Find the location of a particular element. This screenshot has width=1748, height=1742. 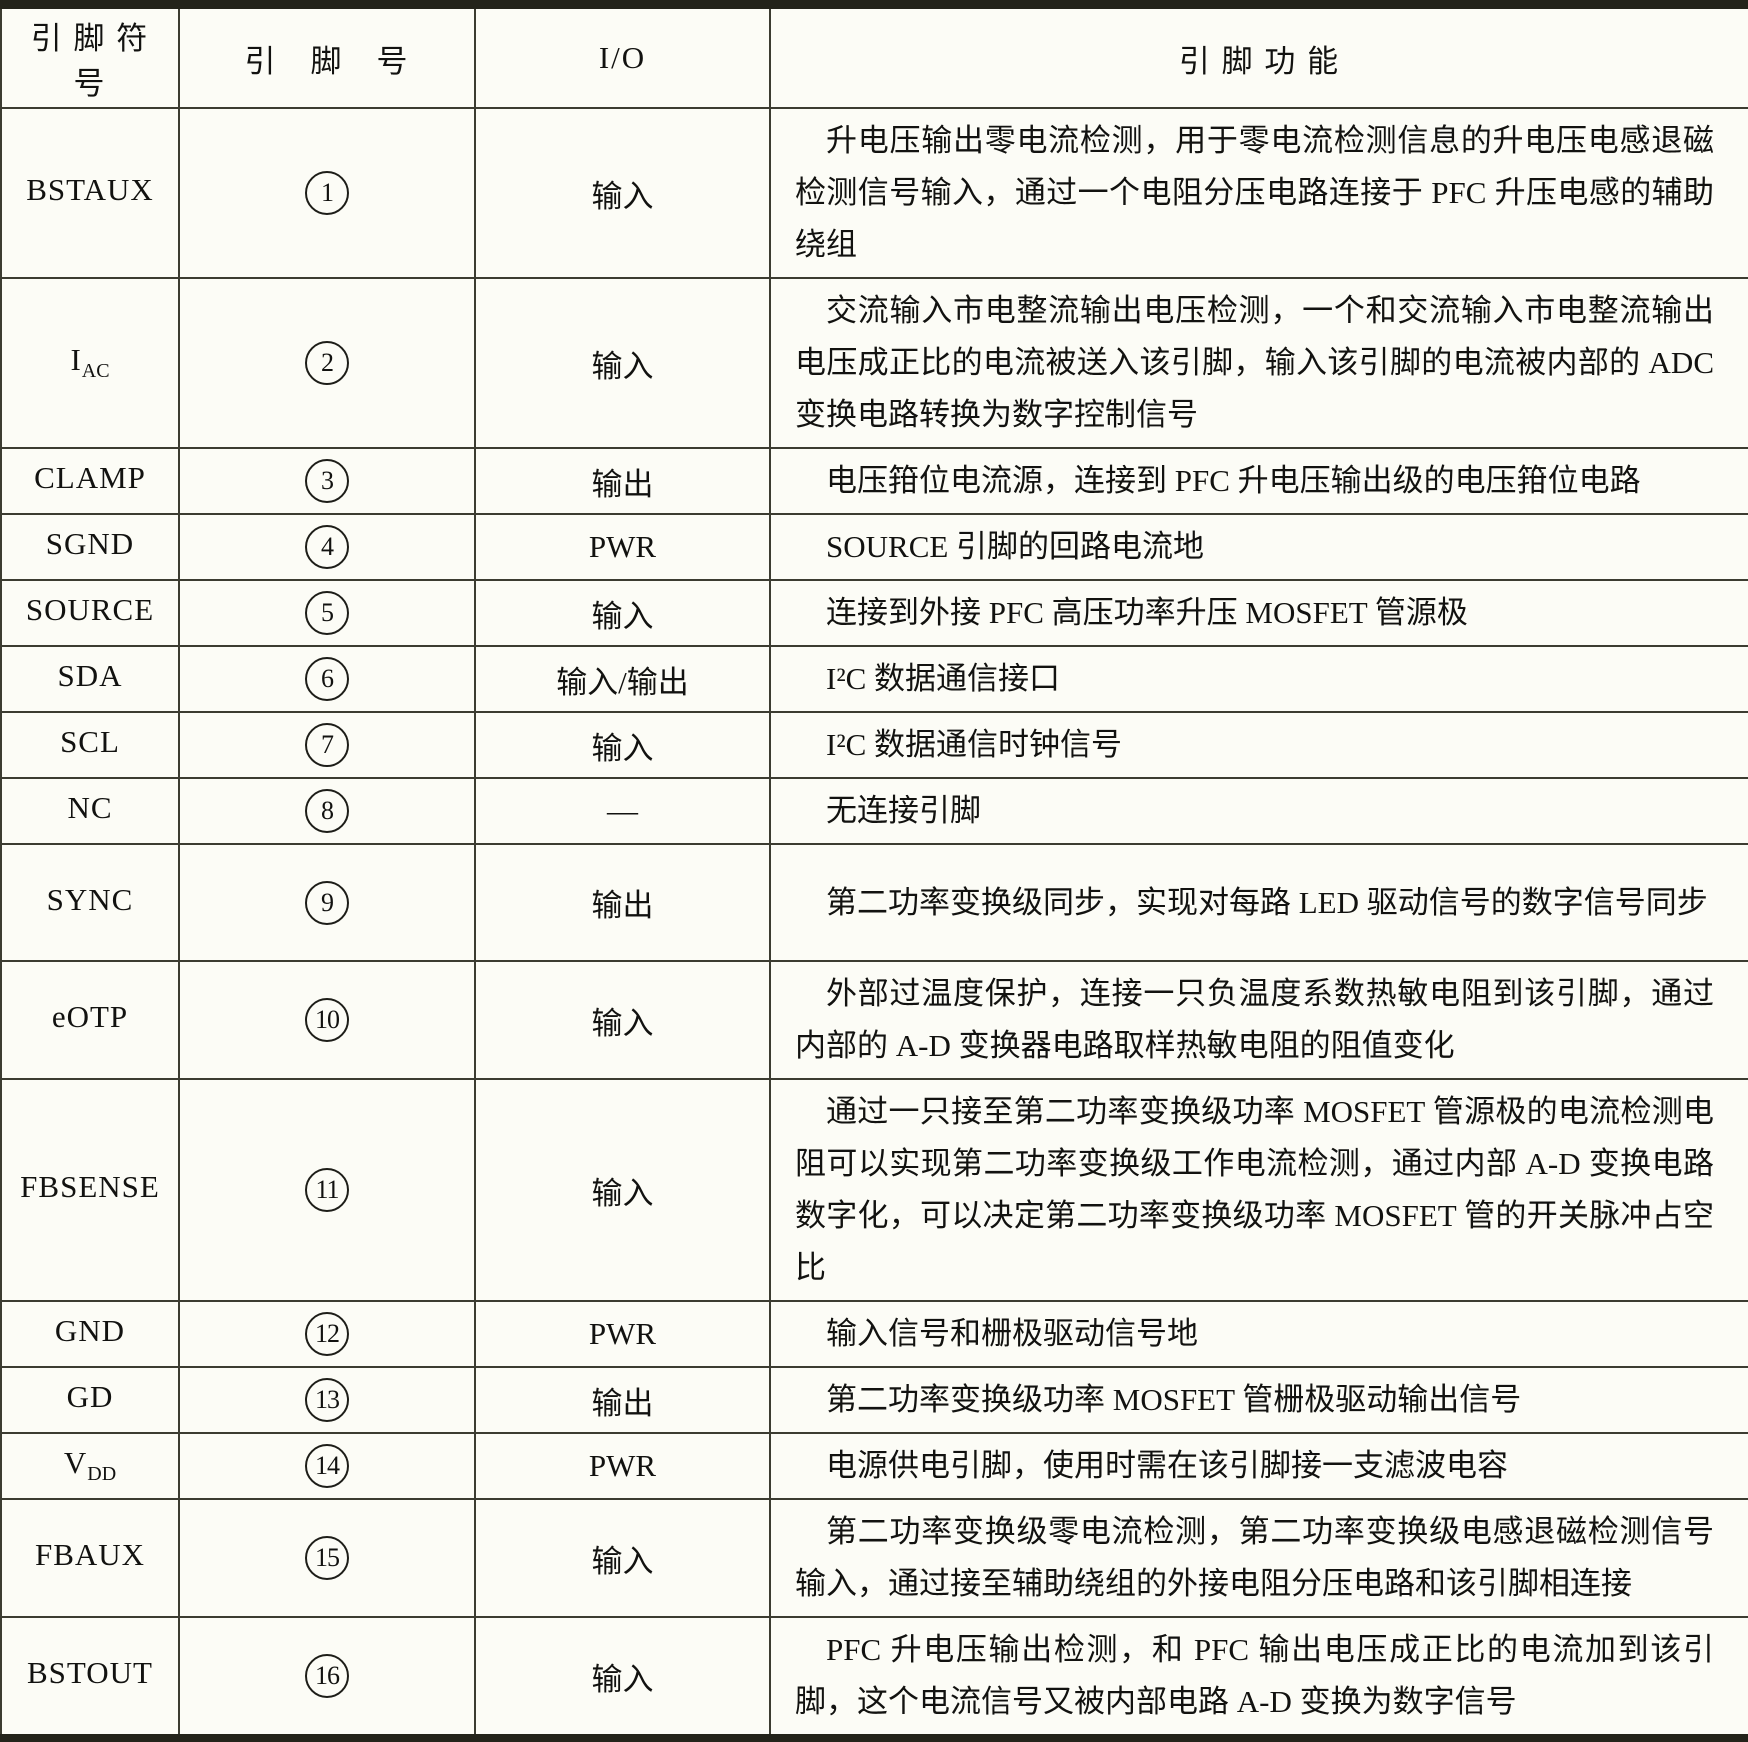

pin-number: 15 is located at coordinates (327, 1558).